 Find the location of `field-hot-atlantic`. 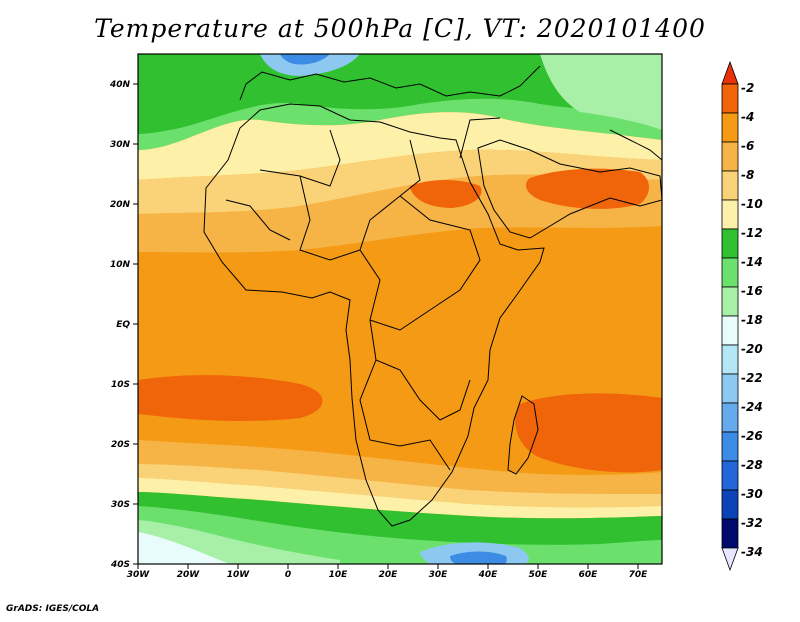

field-hot-atlantic is located at coordinates (230, 398).